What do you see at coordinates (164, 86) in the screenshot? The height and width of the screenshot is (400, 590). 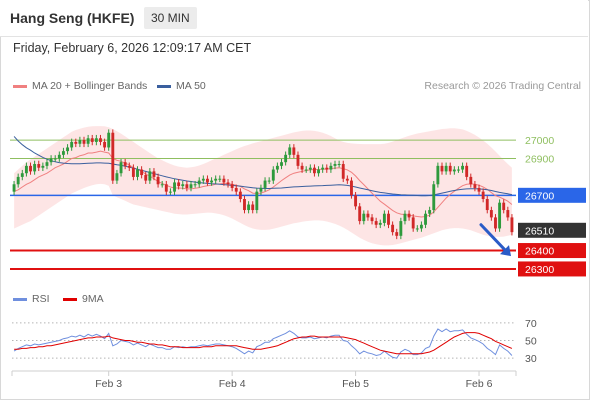 I see `ma50-swatch` at bounding box center [164, 86].